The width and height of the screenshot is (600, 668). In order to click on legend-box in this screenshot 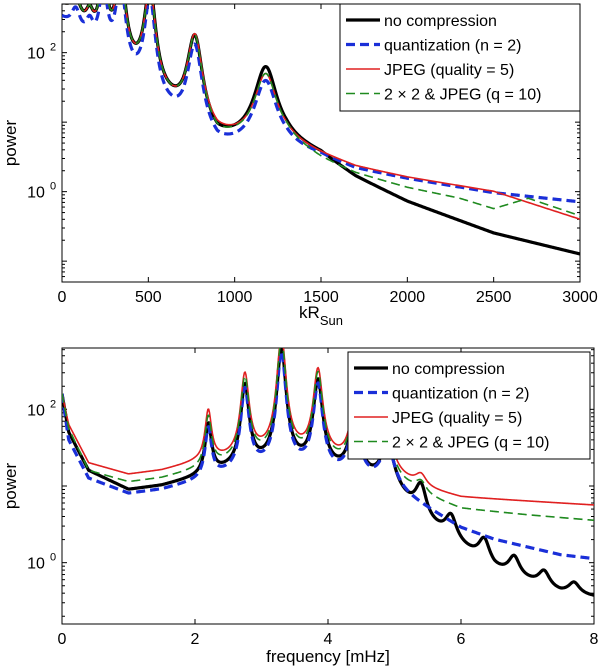, I will do `click(469, 405)`.